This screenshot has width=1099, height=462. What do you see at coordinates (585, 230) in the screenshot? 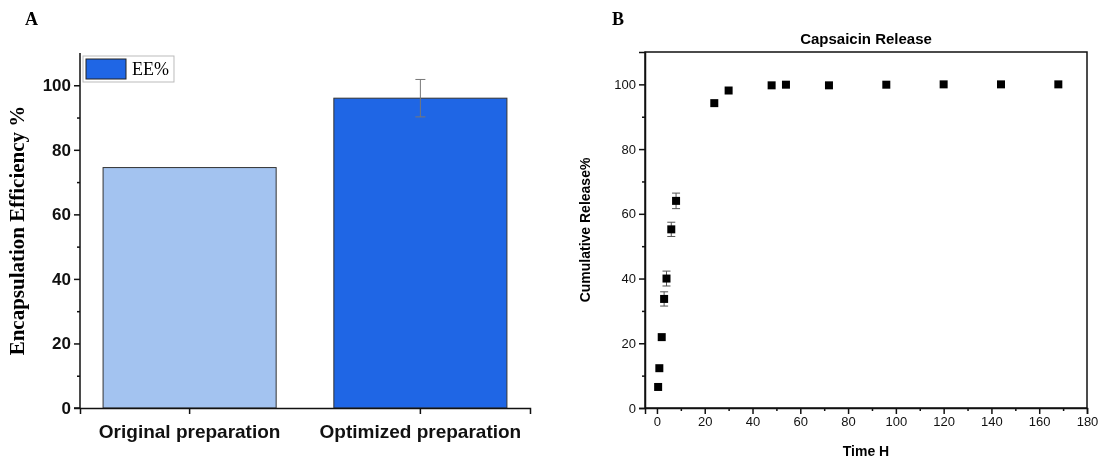
I see `y-axis-title: Cumulative Release%` at bounding box center [585, 230].